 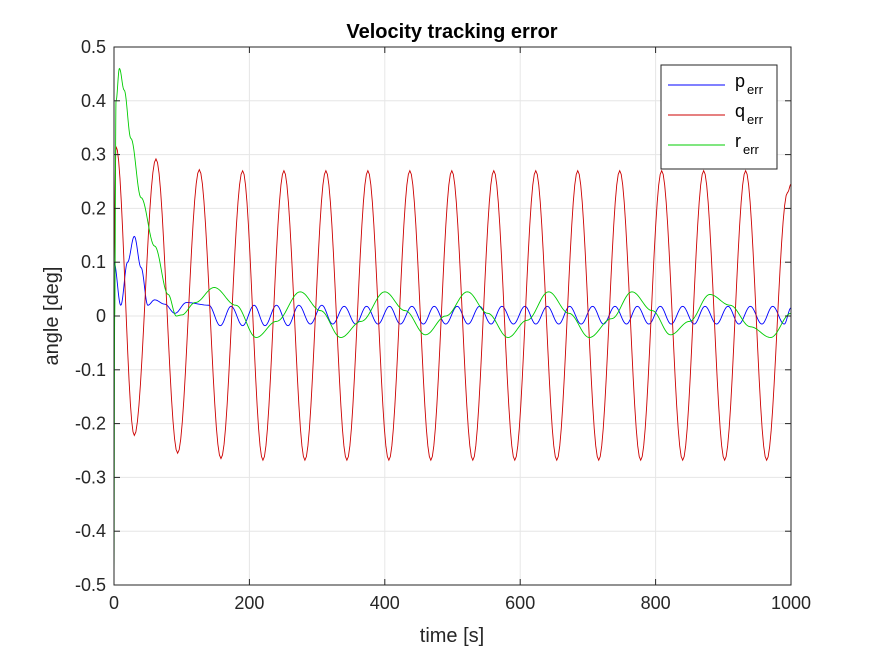 What do you see at coordinates (656, 603) in the screenshot?
I see `x-tick-label: 800` at bounding box center [656, 603].